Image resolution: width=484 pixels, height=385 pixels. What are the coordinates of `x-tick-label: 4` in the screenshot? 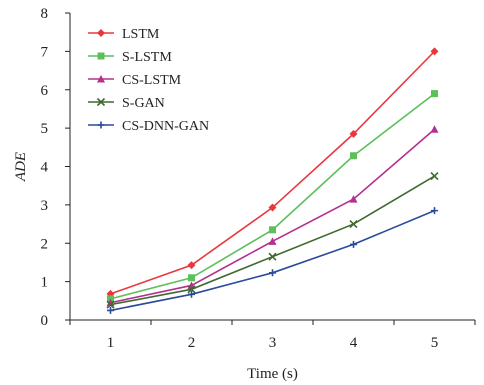 It's located at (354, 343).